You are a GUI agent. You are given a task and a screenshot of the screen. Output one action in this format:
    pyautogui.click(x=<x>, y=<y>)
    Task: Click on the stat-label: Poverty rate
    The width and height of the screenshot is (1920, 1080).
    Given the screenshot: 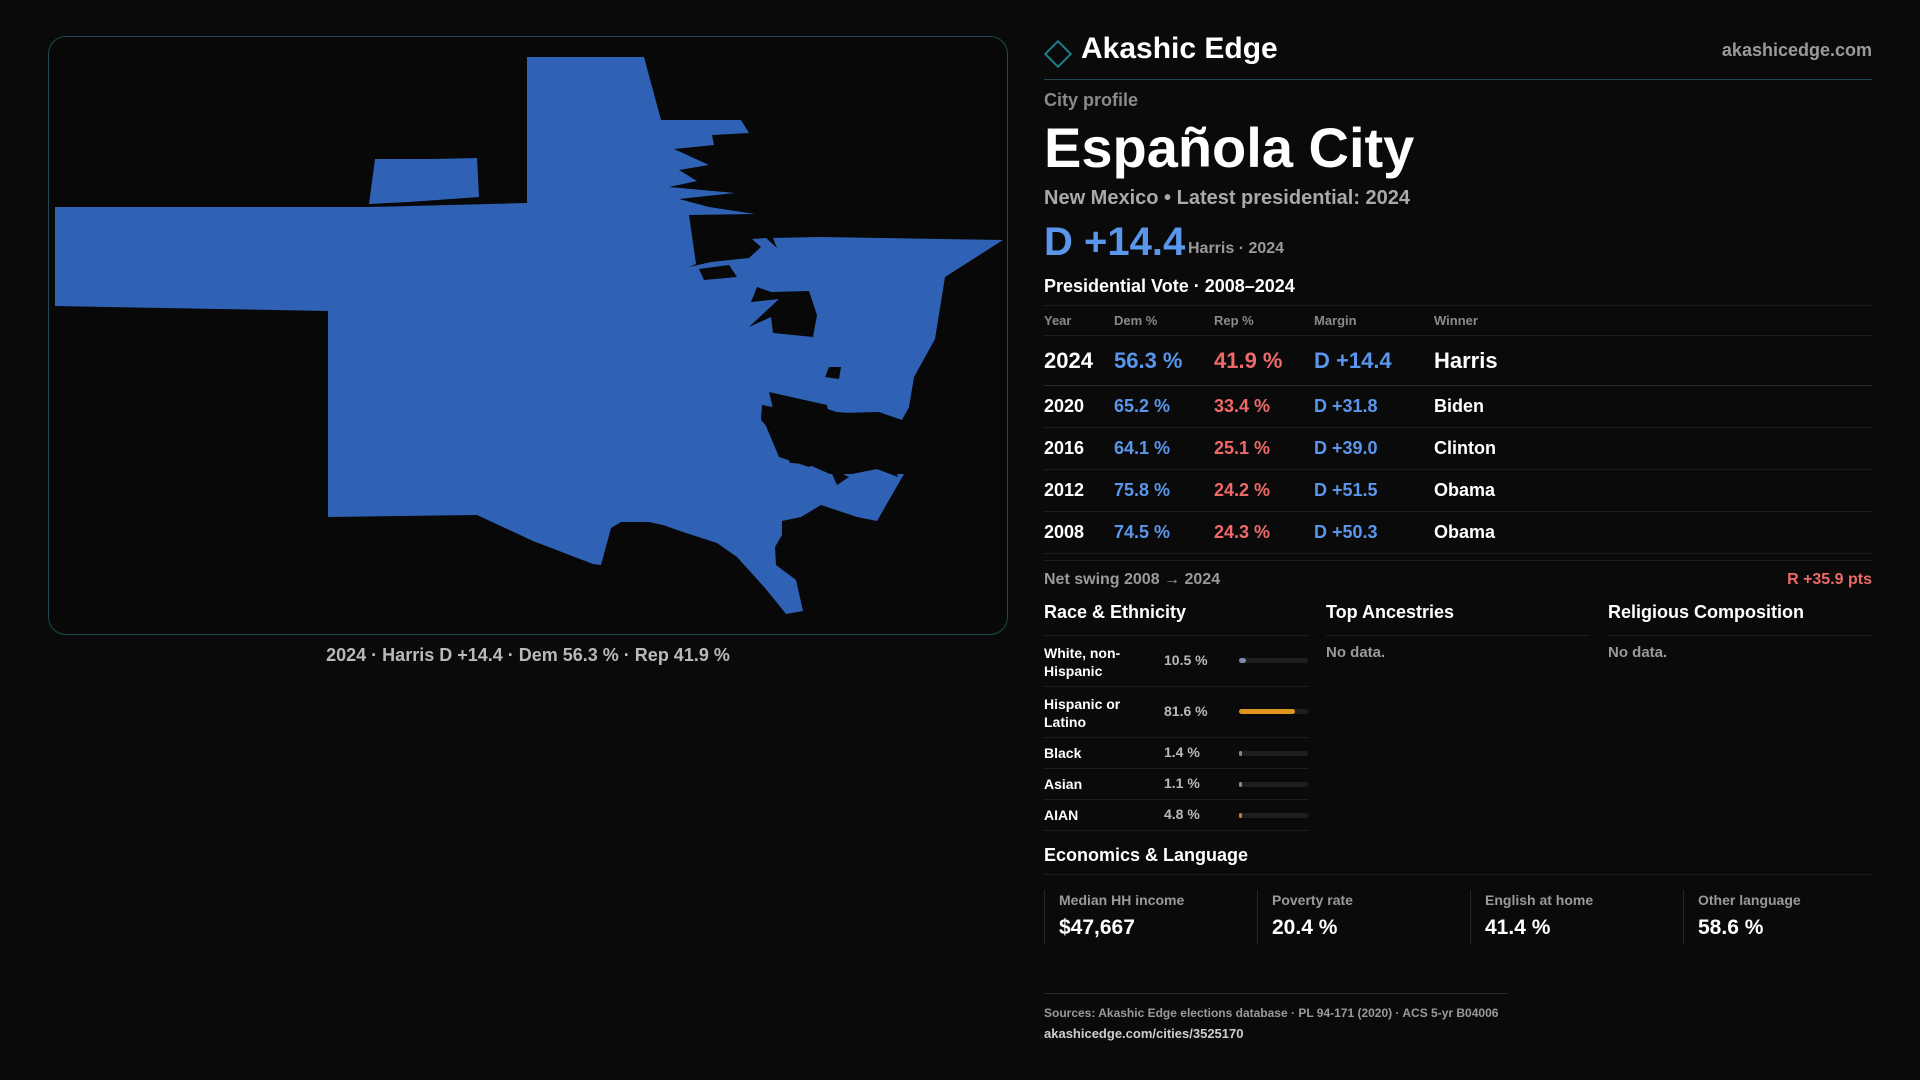 What is the action you would take?
    pyautogui.click(x=1312, y=900)
    